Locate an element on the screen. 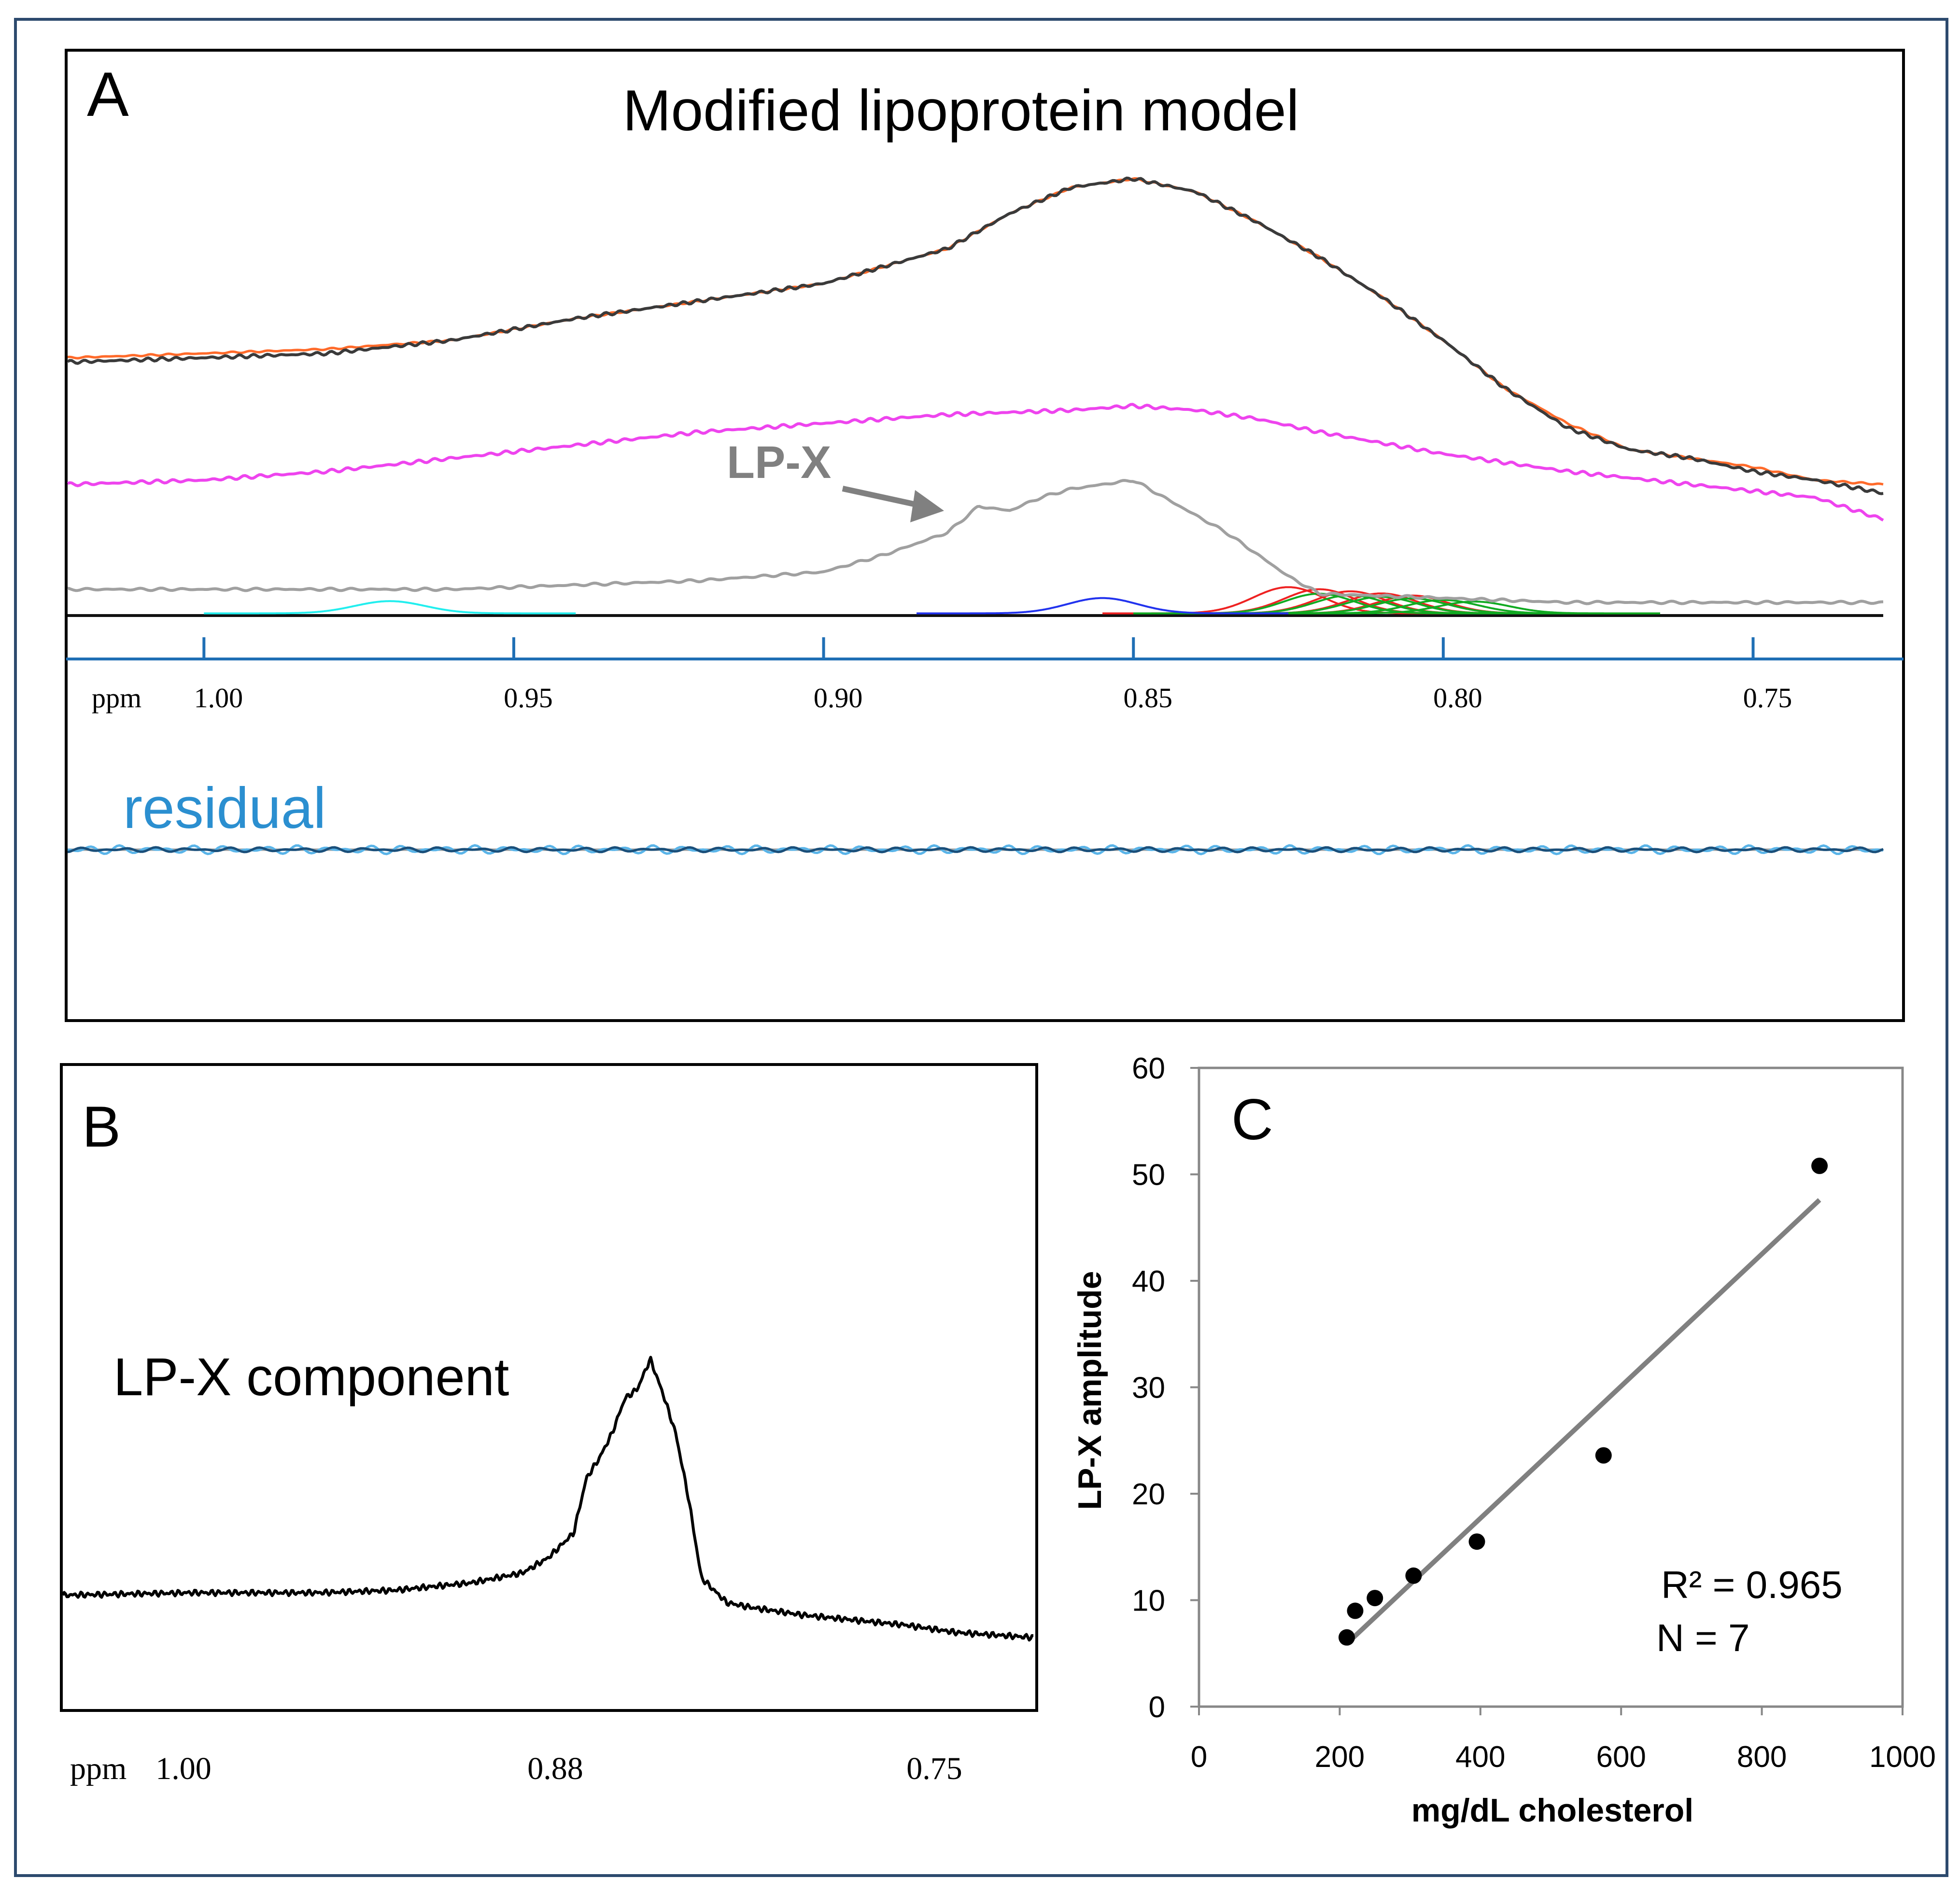 This screenshot has height=1892, width=1960. series-lp-x is located at coordinates (975, 542).